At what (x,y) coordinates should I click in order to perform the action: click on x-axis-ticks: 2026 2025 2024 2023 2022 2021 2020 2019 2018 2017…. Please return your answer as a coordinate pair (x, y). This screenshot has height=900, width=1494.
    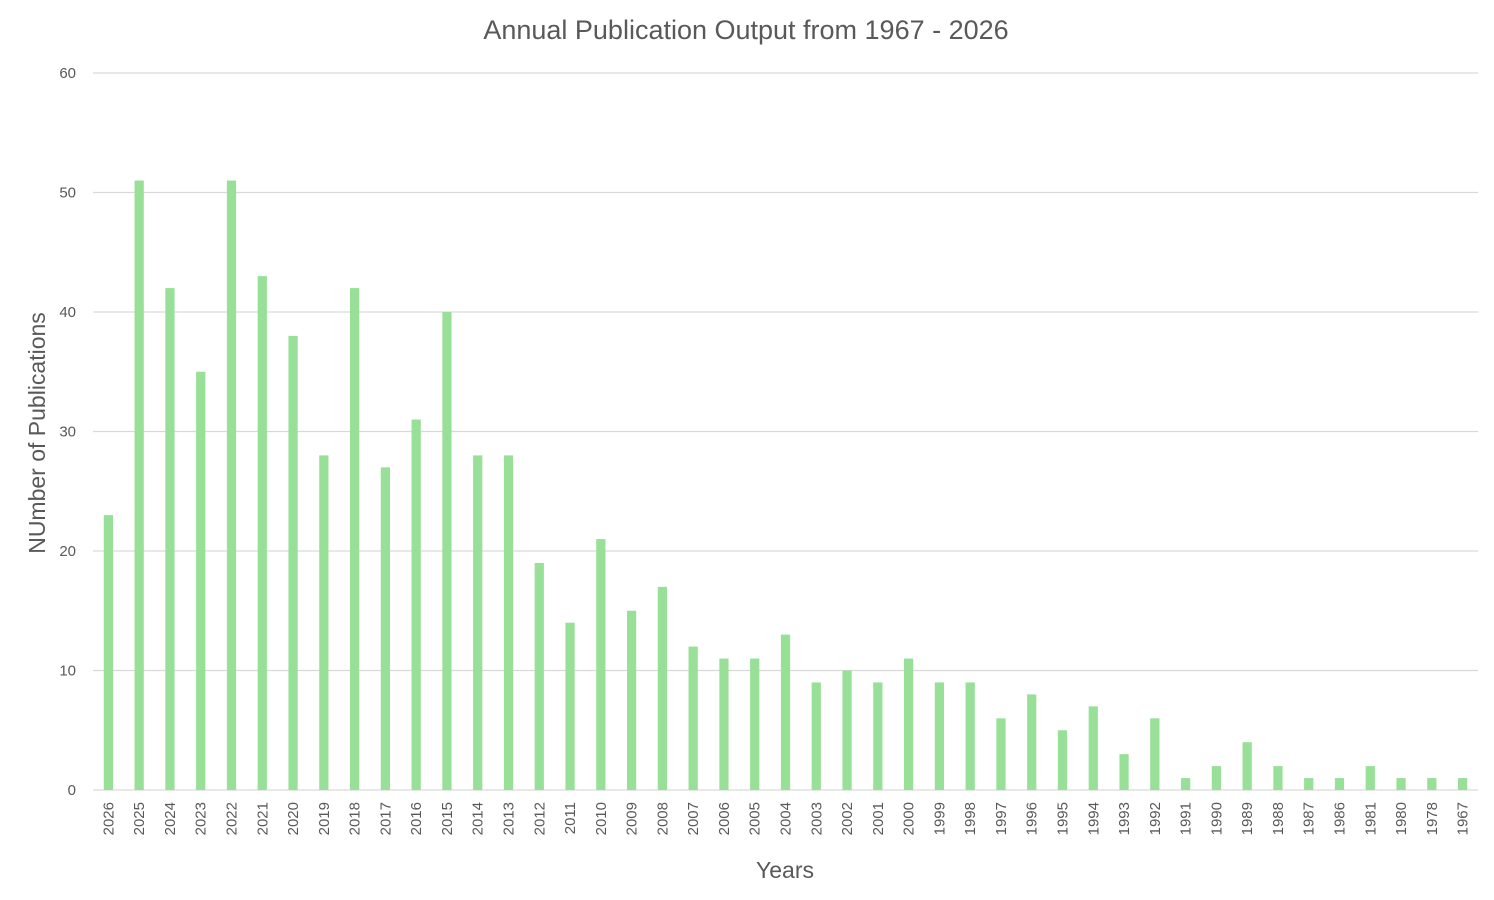
    Looking at the image, I should click on (785, 818).